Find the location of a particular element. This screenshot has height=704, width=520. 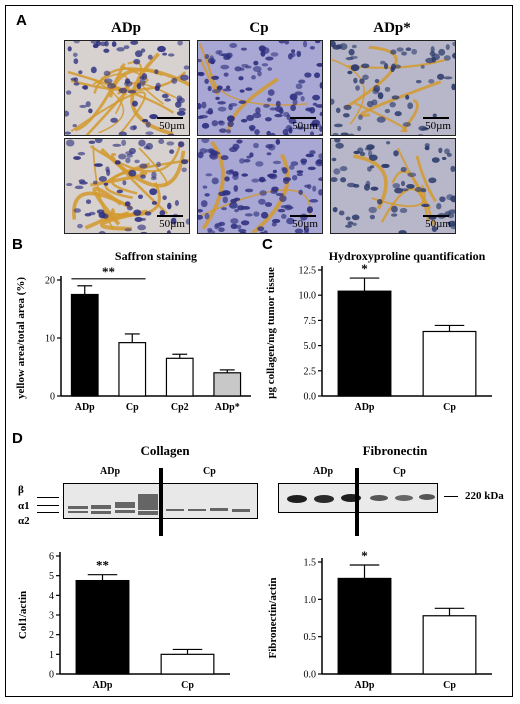

y-tick-label: 1 is located at coordinates (51, 655).